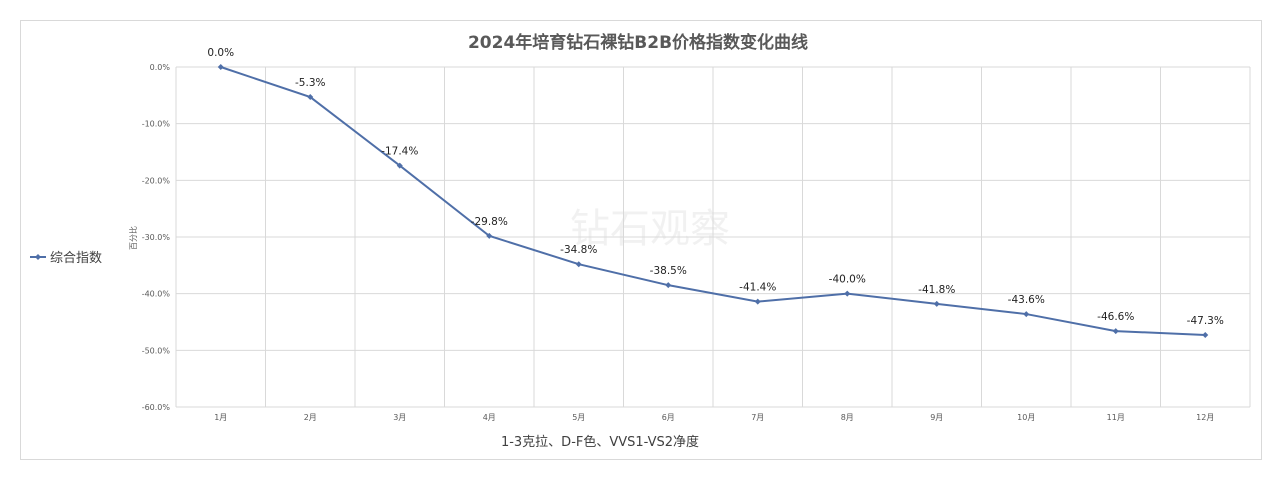 The width and height of the screenshot is (1280, 477). What do you see at coordinates (578, 250) in the screenshot?
I see `data-label: -34.8%` at bounding box center [578, 250].